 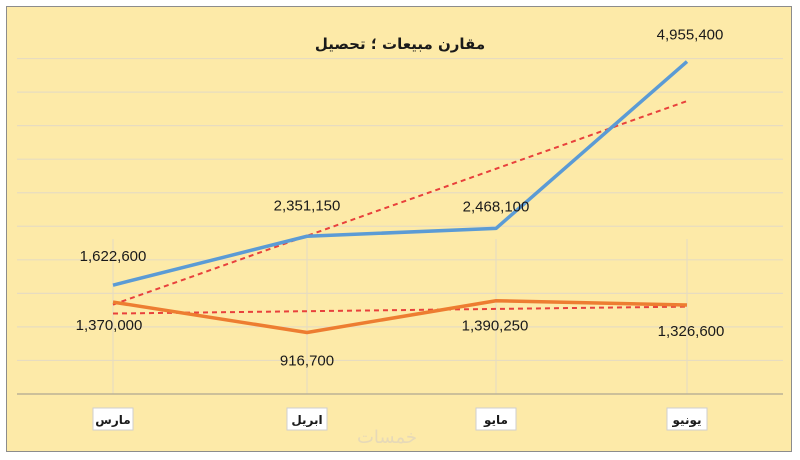 What do you see at coordinates (495, 326) in the screenshot?
I see `data-label: 1,390,250` at bounding box center [495, 326].